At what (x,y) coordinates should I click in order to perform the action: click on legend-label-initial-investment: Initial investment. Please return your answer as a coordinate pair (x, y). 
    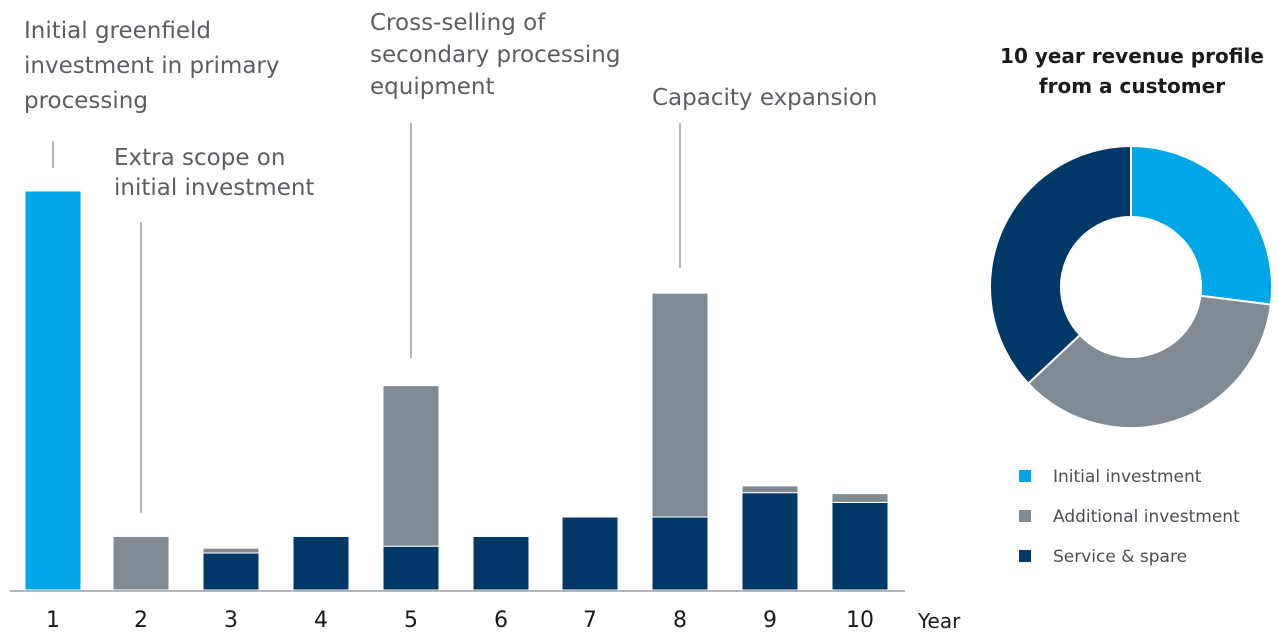
    Looking at the image, I should click on (1127, 477).